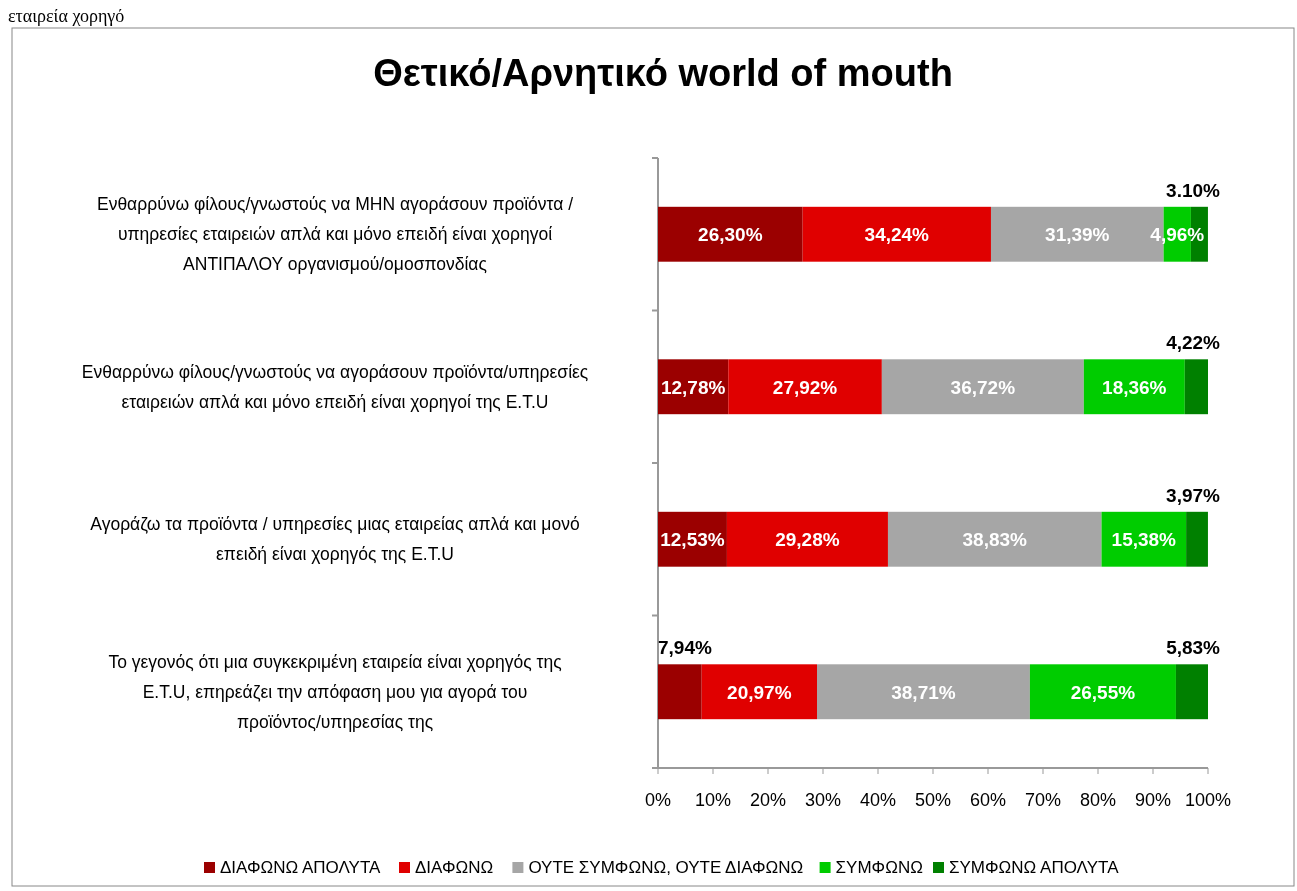 This screenshot has height=891, width=1297. What do you see at coordinates (768, 800) in the screenshot?
I see `x-tick-label: 20%` at bounding box center [768, 800].